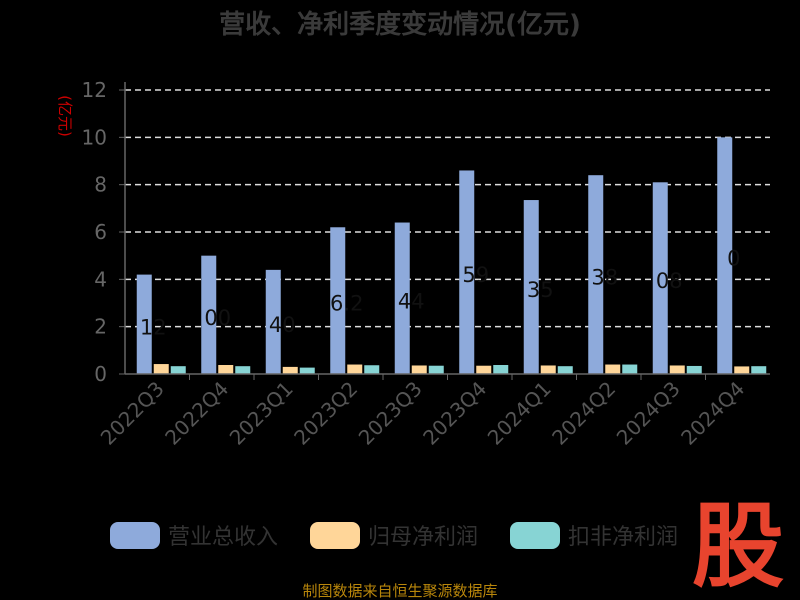 The height and width of the screenshot is (600, 800). What do you see at coordinates (423, 537) in the screenshot?
I see `legend-label-1: 归母净利润` at bounding box center [423, 537].